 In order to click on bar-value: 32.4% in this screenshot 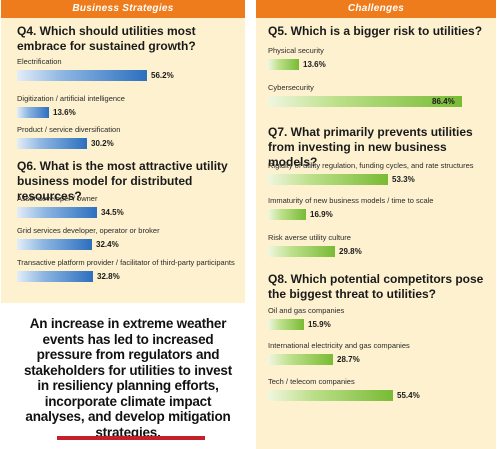, I will do `click(107, 244)`.